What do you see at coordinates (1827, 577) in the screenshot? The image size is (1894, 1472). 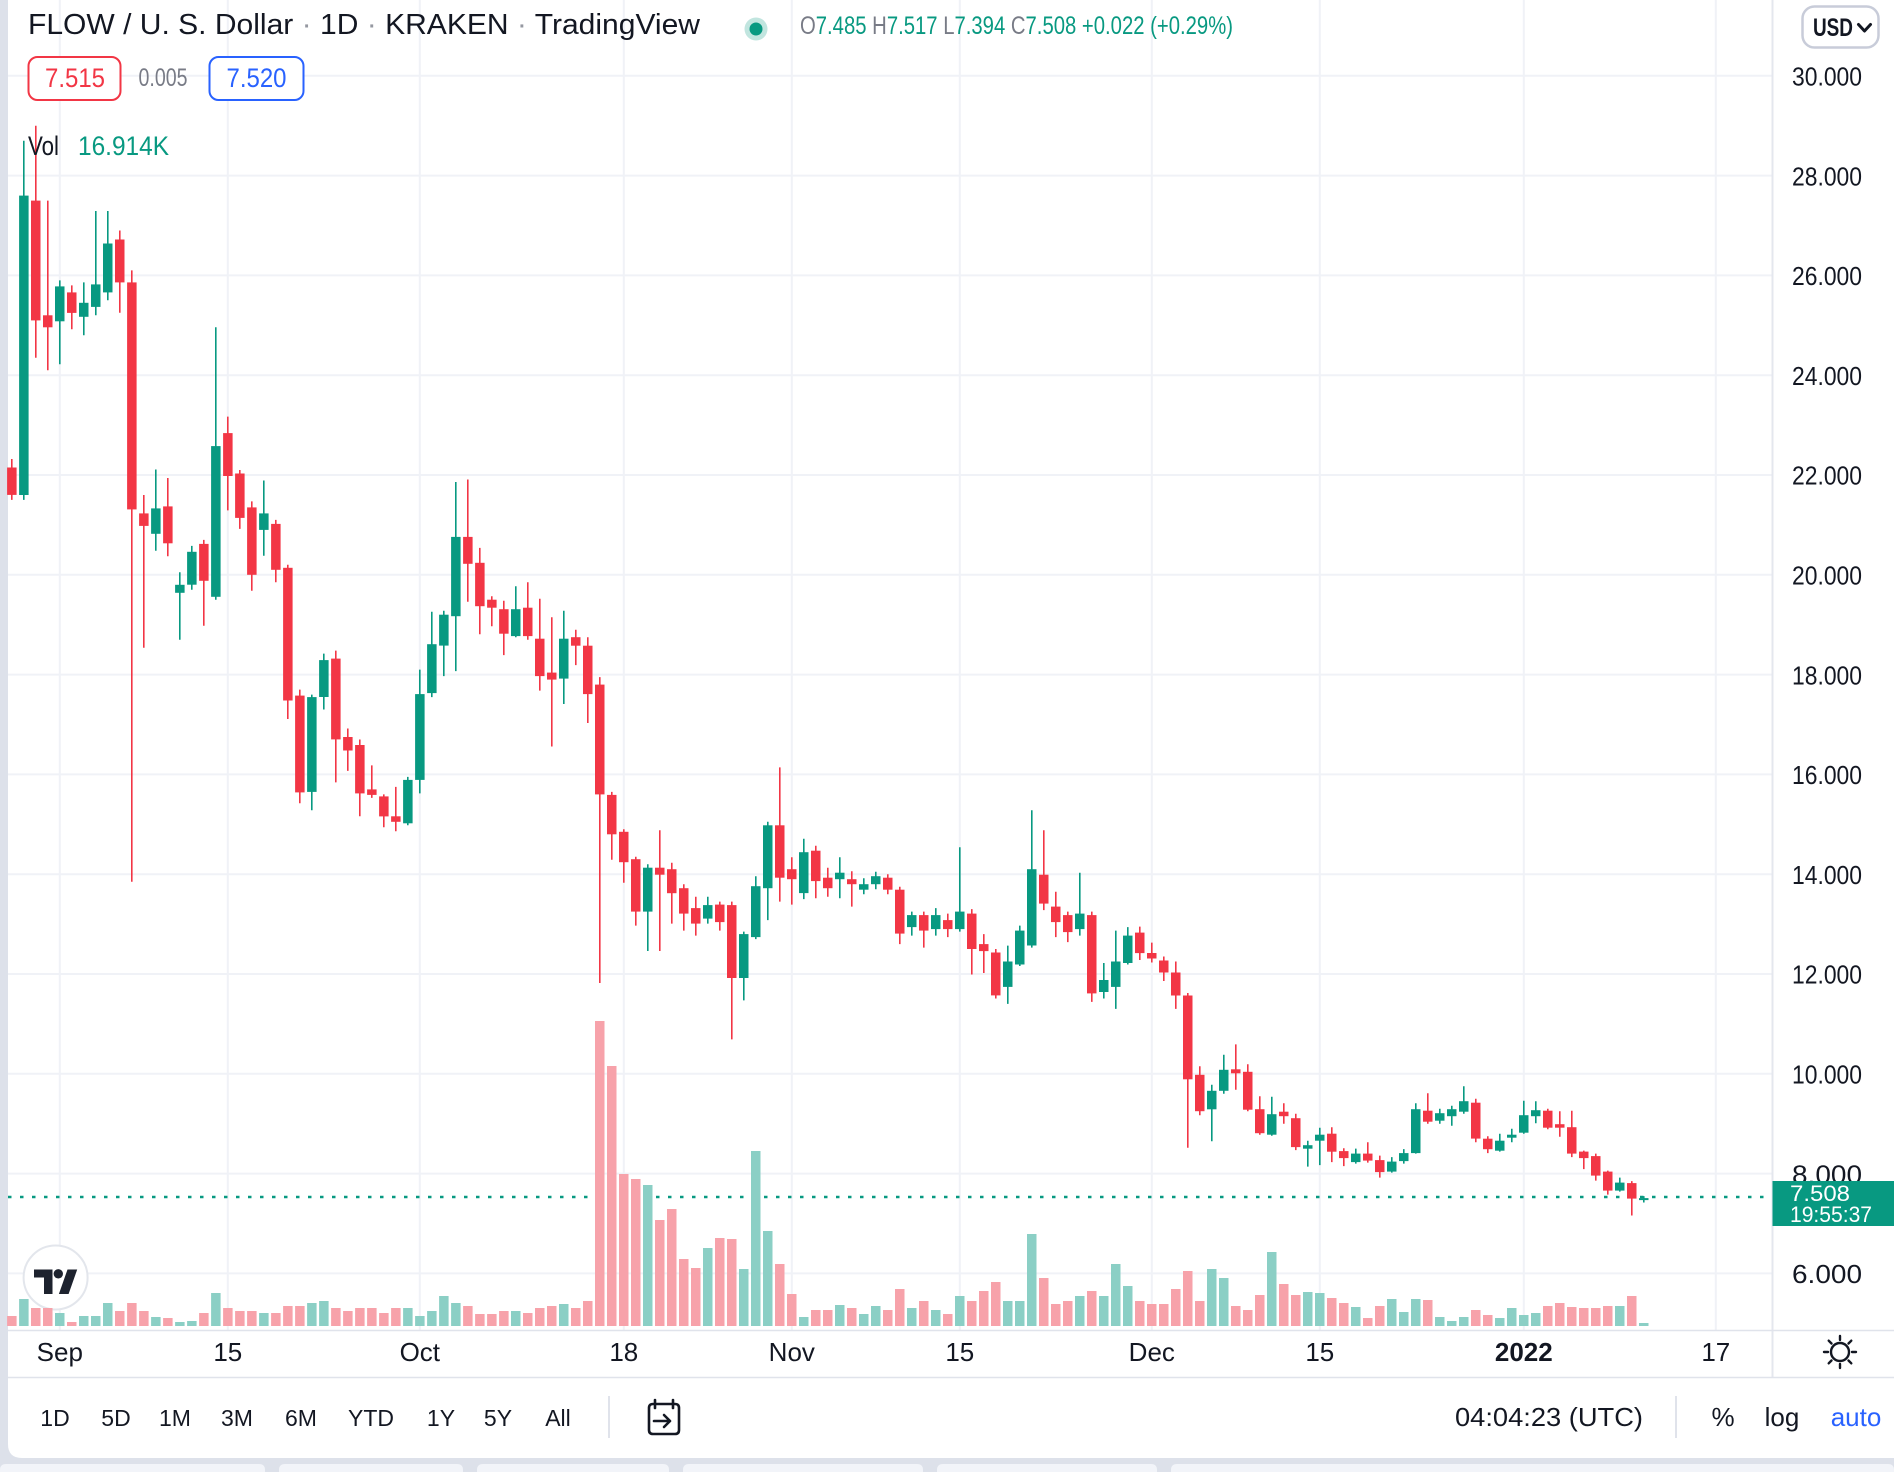 I see `svg-text: 20.000` at bounding box center [1827, 577].